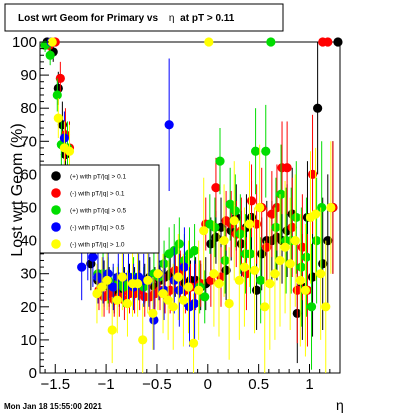 Image resolution: width=400 pixels, height=414 pixels. Describe the element at coordinates (24, 42) in the screenshot. I see `y-tick-label: 100` at that location.